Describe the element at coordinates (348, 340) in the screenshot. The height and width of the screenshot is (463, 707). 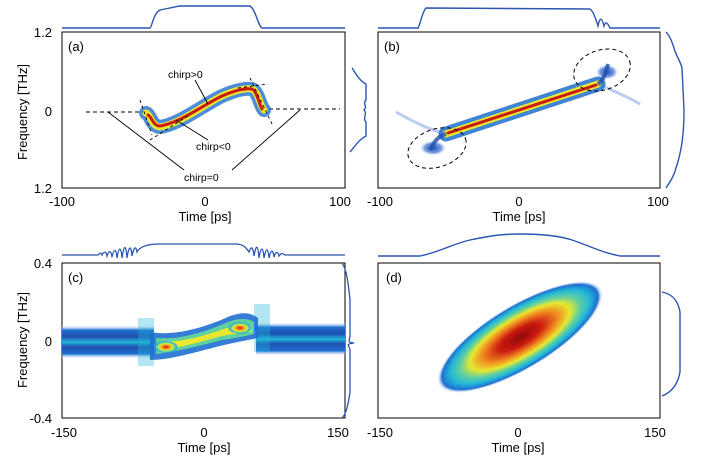
I see `panel-c-right-marginal` at that location.